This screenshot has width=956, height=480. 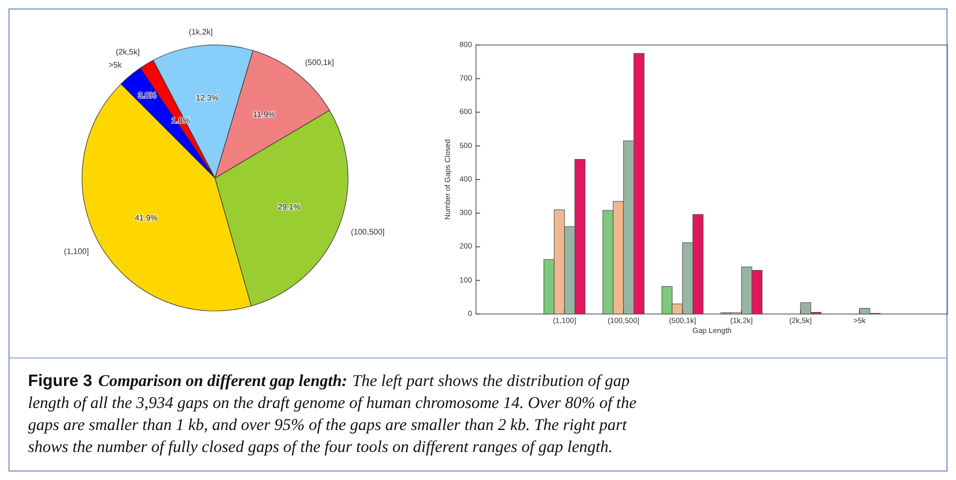 What do you see at coordinates (491, 380) in the screenshot?
I see `text: The left part shows the distribution of gap` at bounding box center [491, 380].